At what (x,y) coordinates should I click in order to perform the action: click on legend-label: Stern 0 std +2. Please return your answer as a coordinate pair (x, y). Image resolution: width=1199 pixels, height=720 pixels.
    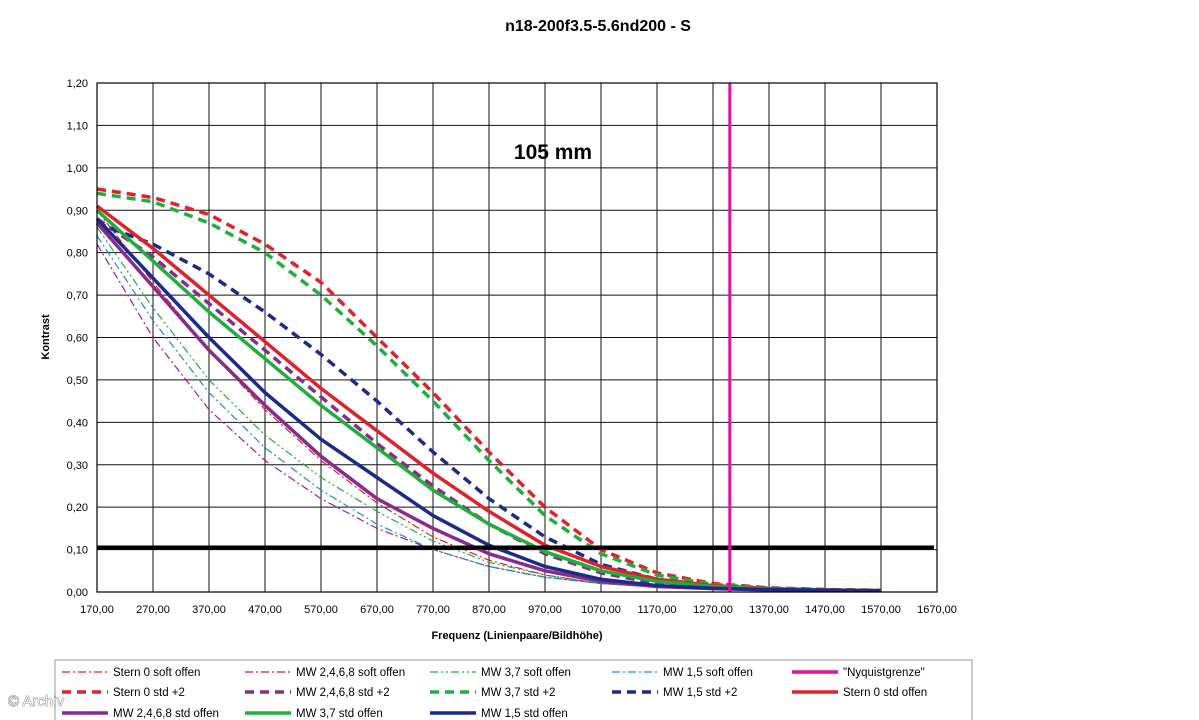
    Looking at the image, I should click on (149, 693).